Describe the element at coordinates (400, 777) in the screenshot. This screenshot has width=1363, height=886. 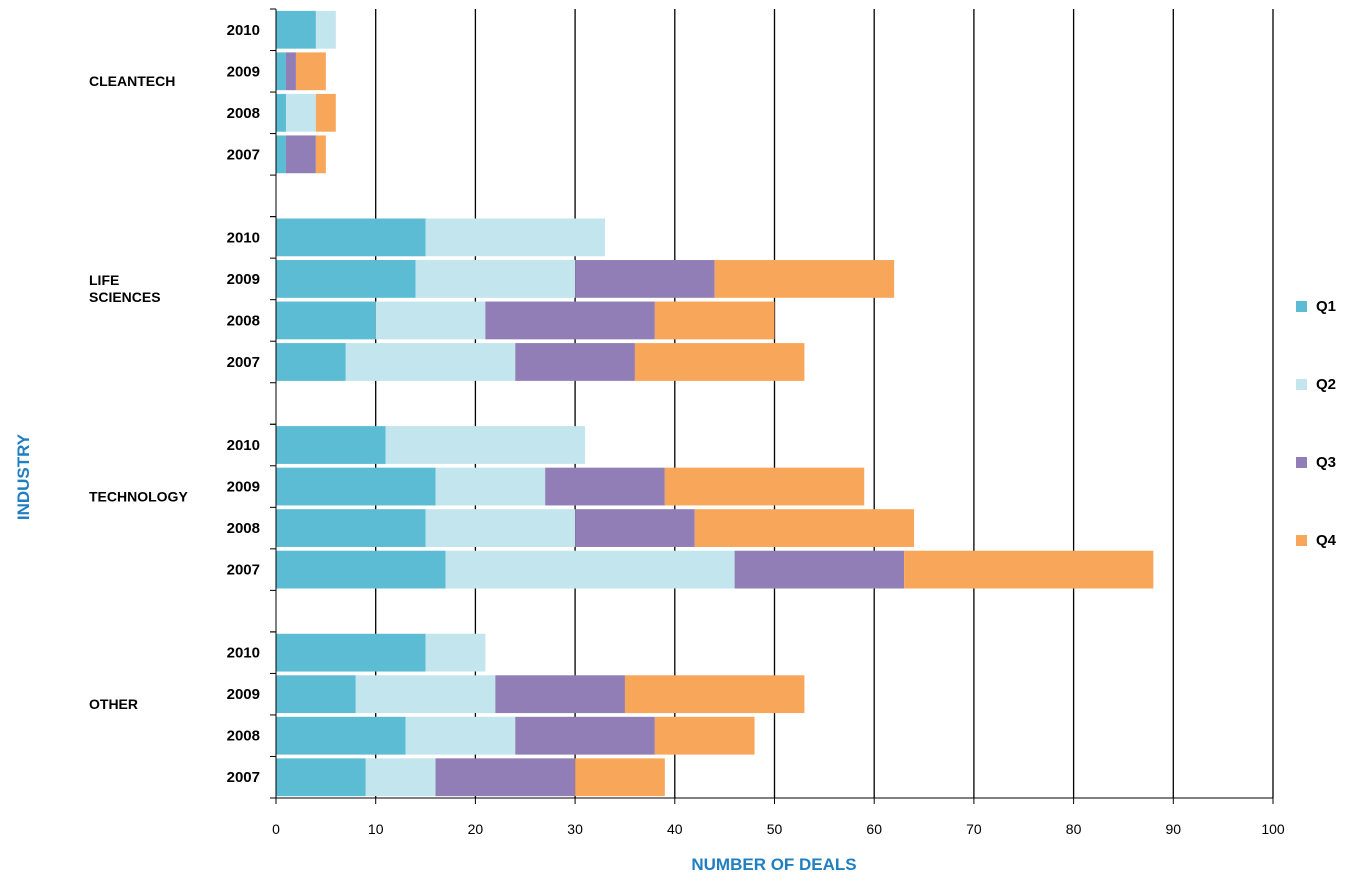
I see `bar-other-2007-q2` at that location.